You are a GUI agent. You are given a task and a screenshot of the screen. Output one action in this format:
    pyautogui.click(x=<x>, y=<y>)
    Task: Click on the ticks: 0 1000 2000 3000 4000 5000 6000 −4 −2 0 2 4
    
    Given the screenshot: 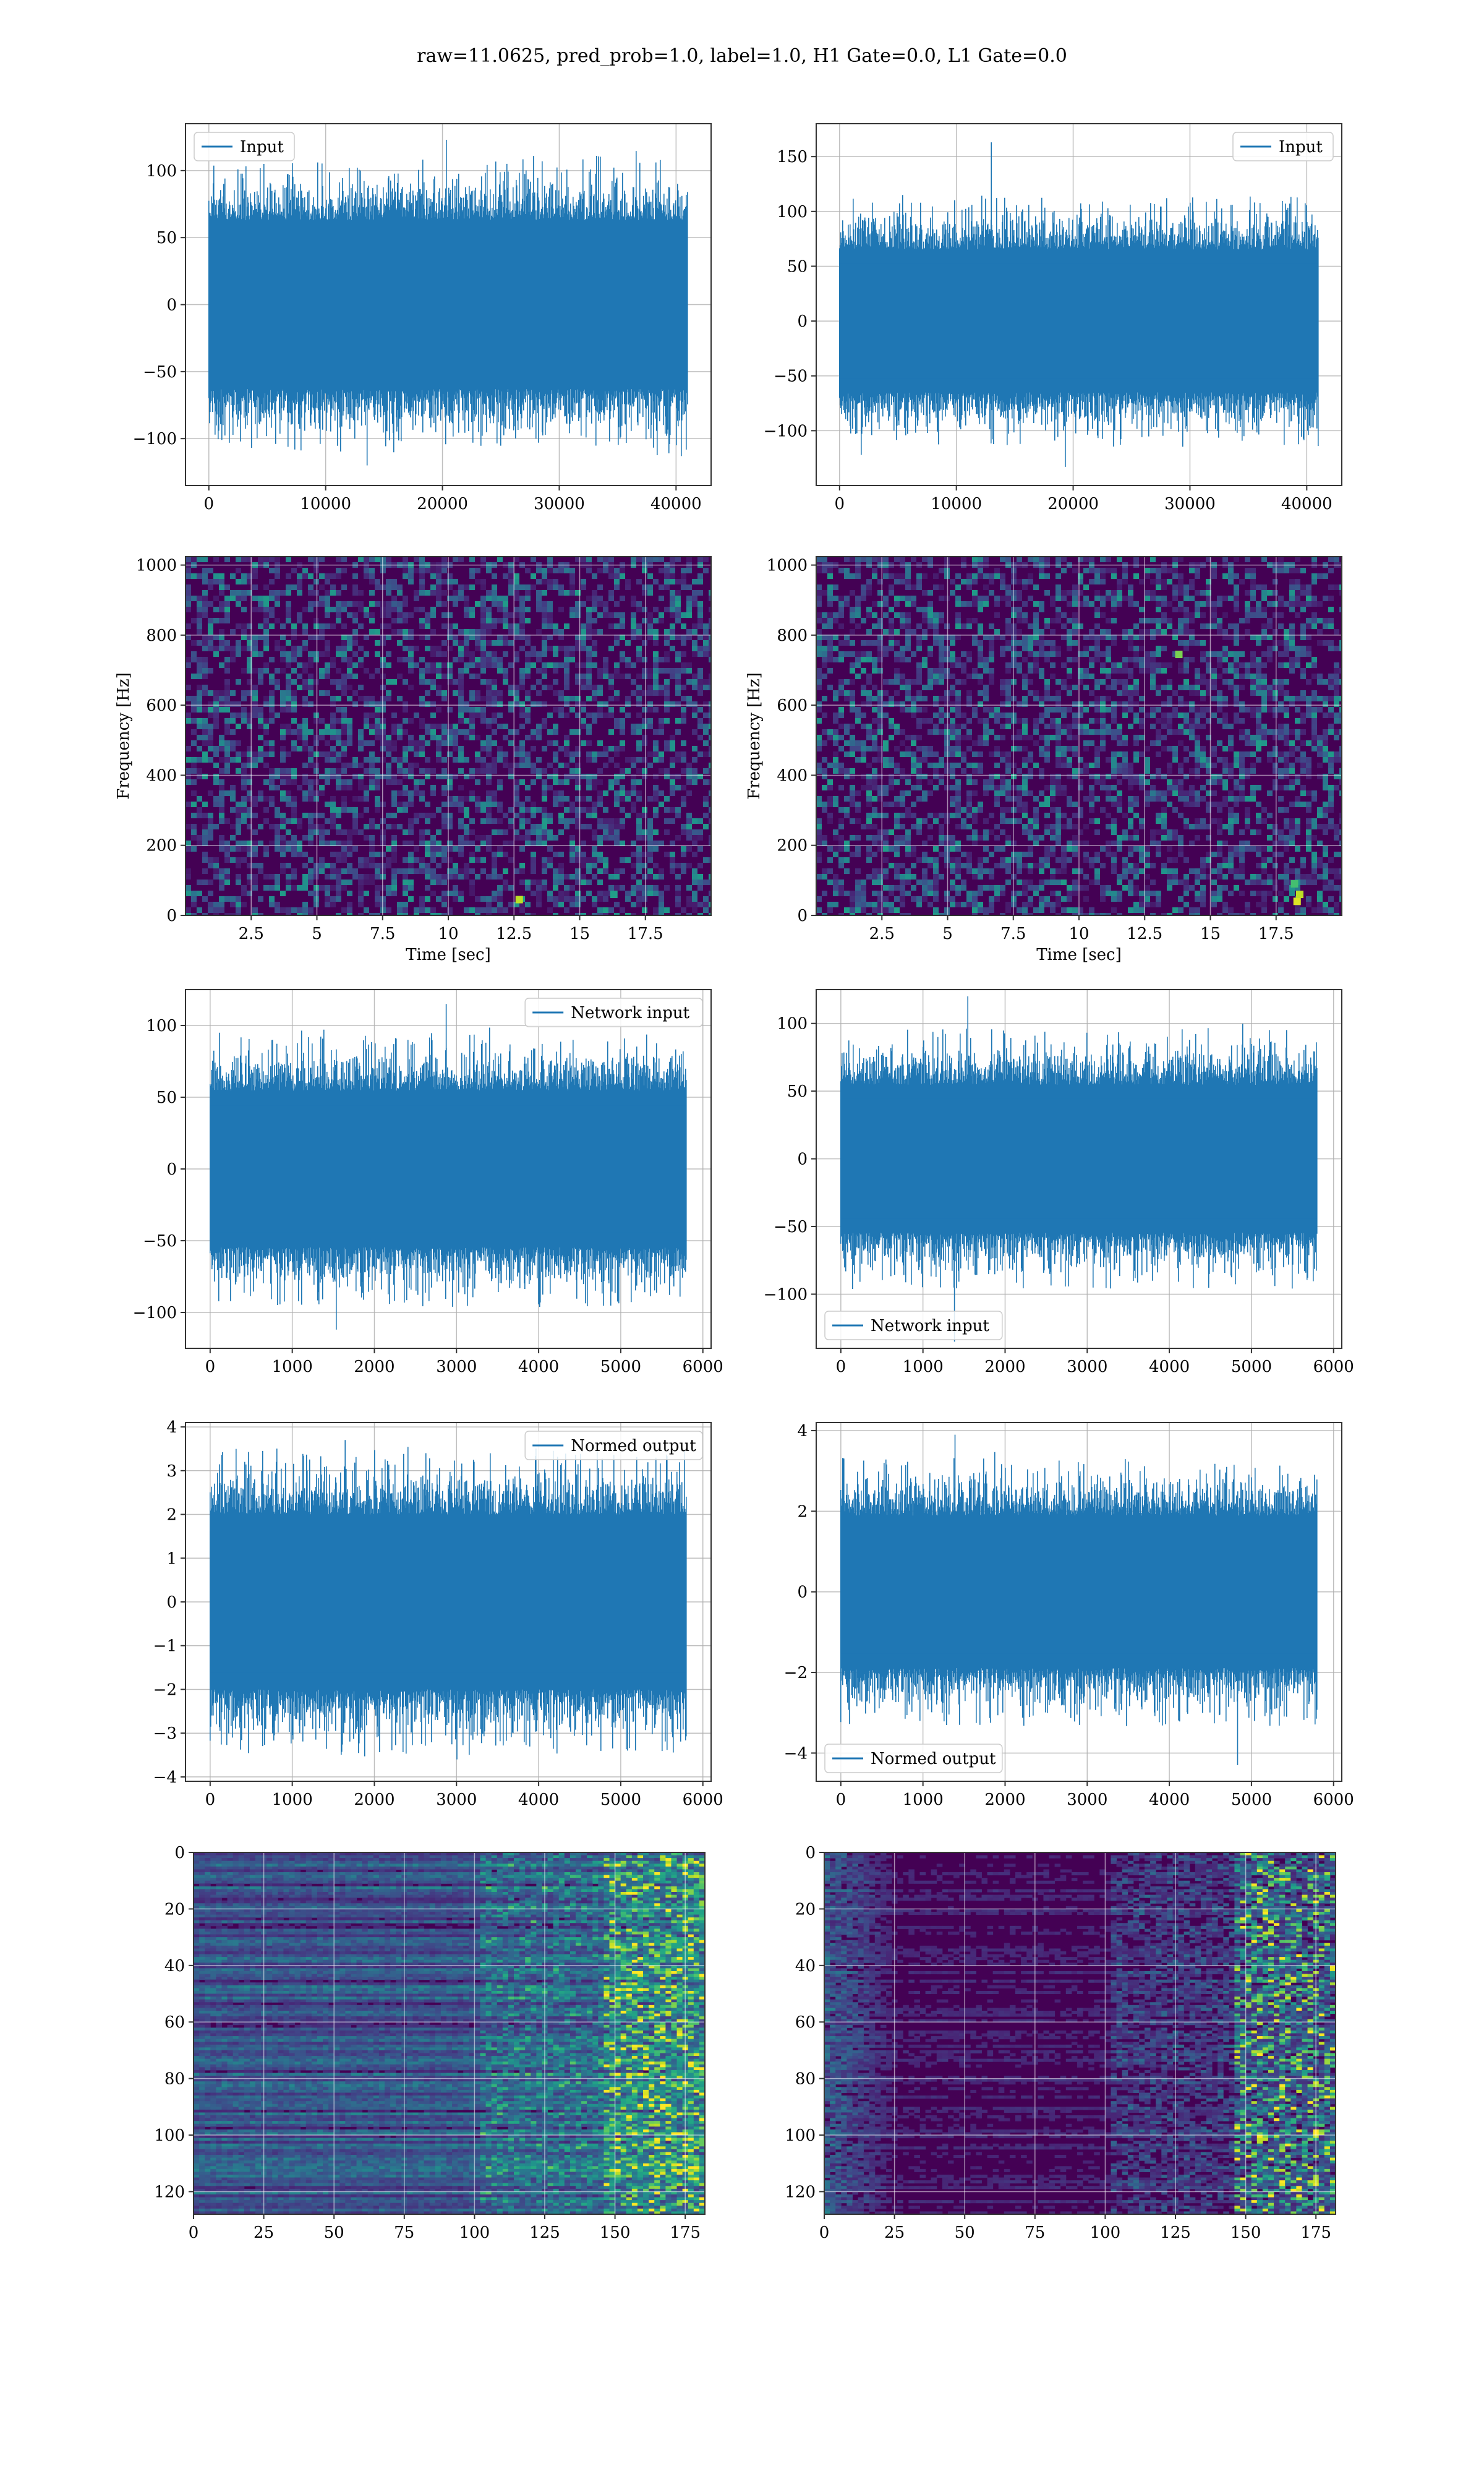 What is the action you would take?
    pyautogui.click(x=1069, y=1615)
    